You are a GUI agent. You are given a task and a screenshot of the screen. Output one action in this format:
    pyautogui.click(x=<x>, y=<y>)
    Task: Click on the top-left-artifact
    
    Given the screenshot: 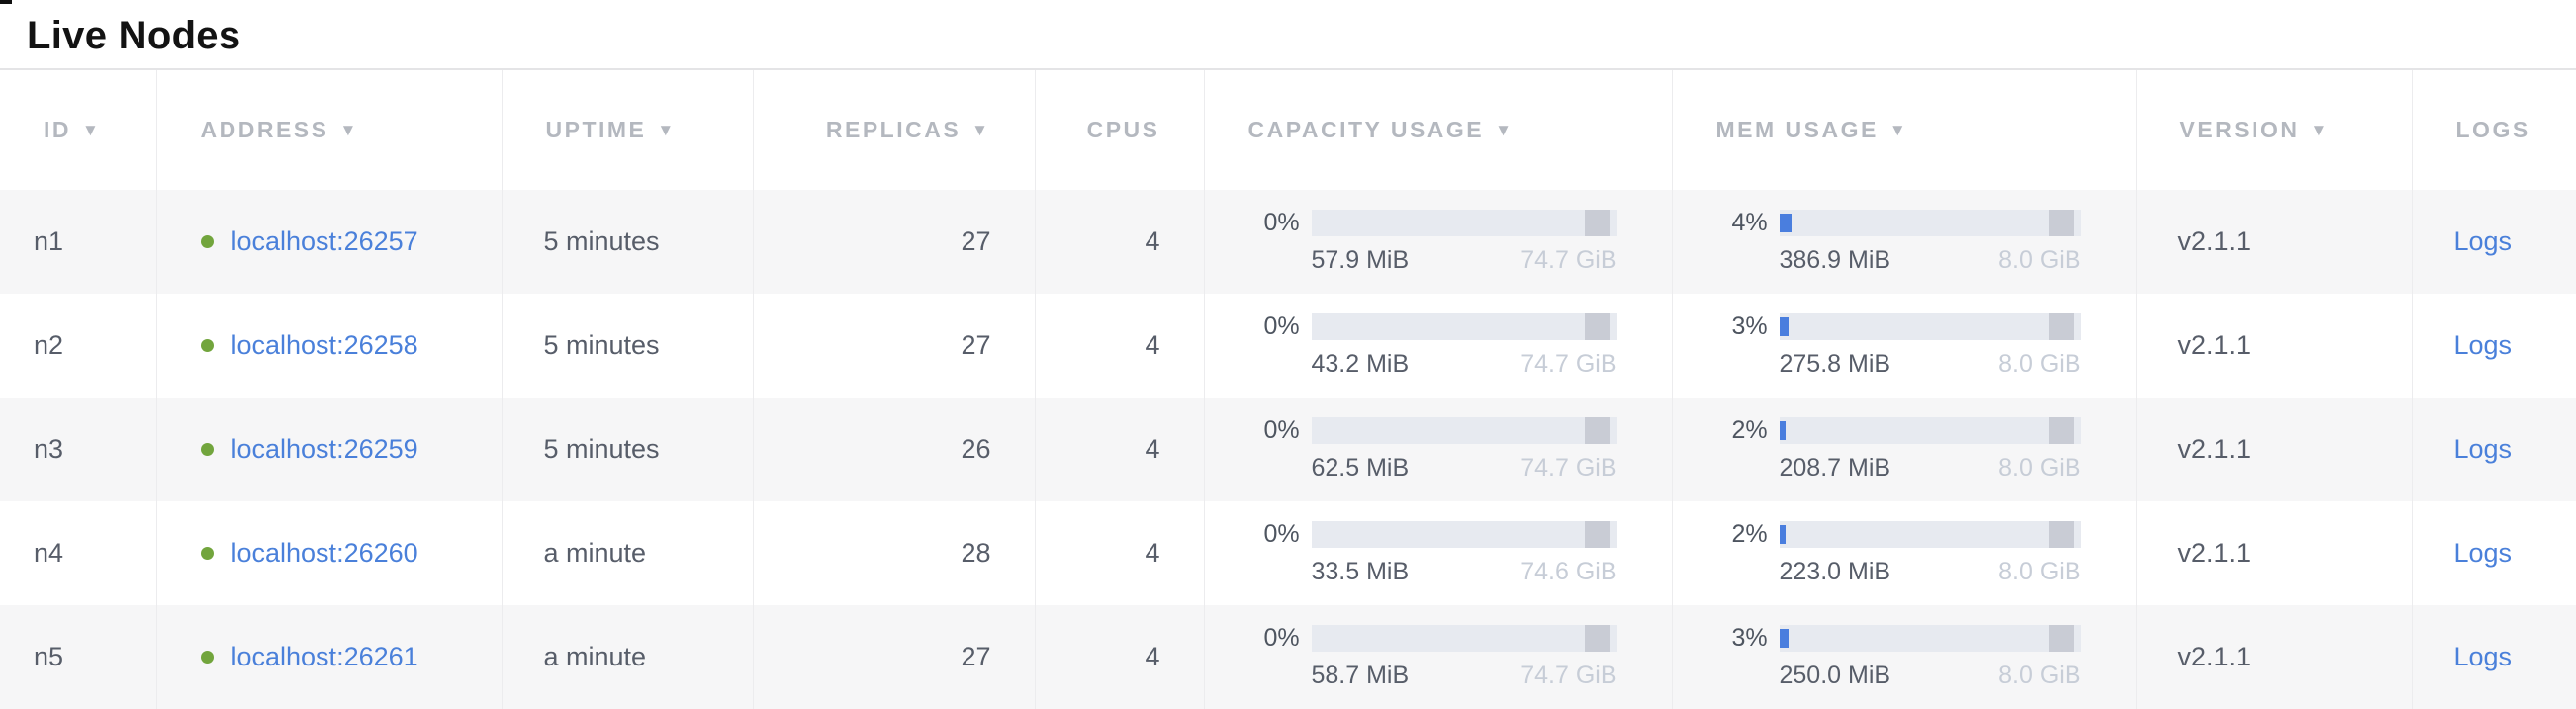 What is the action you would take?
    pyautogui.click(x=6, y=2)
    